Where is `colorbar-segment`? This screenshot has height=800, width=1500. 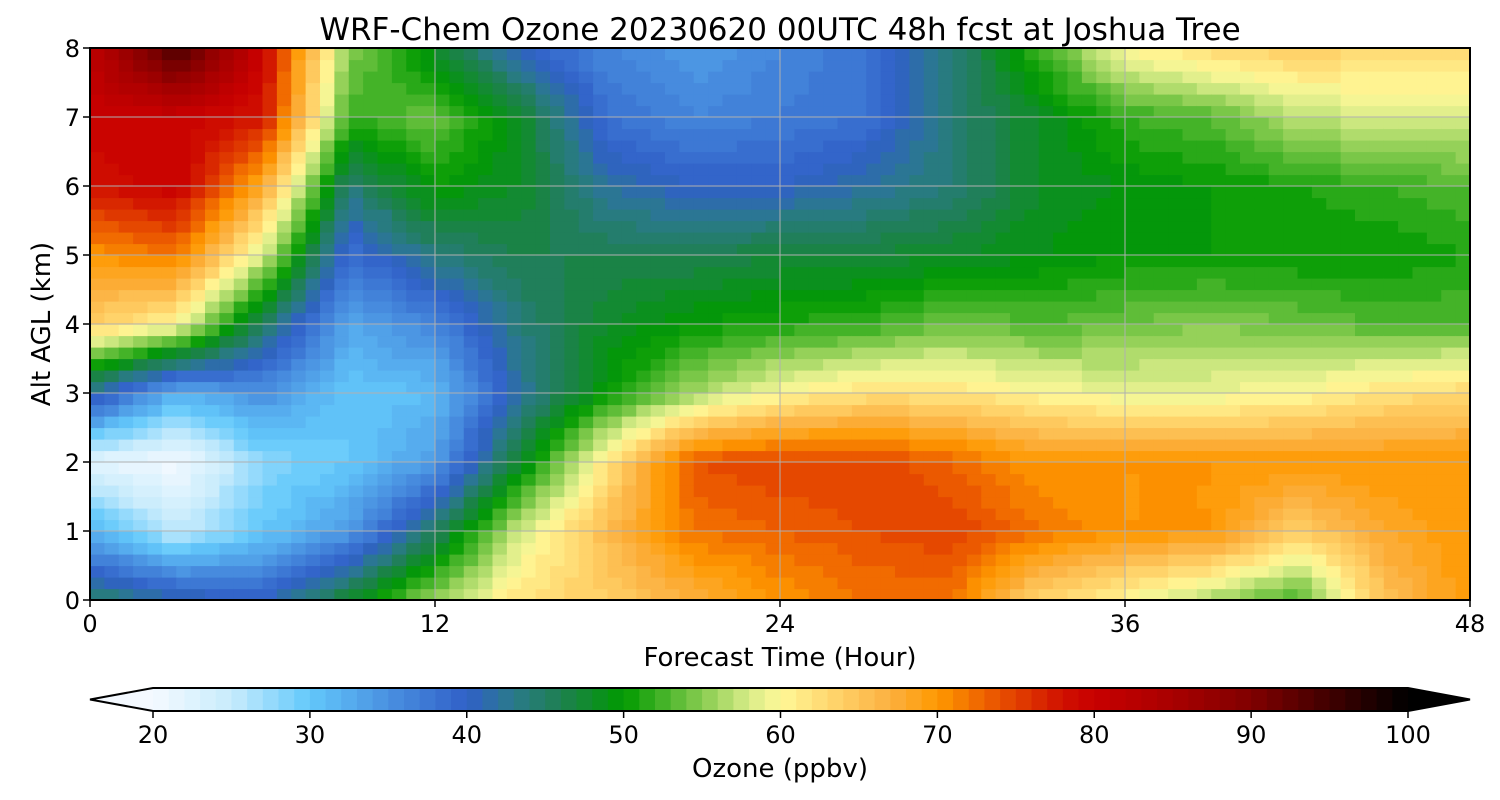
colorbar-segment is located at coordinates (1353, 699).